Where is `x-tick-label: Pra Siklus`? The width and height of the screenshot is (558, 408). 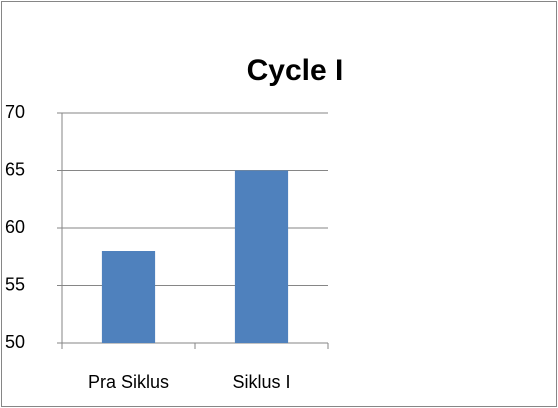
x-tick-label: Pra Siklus is located at coordinates (128, 382).